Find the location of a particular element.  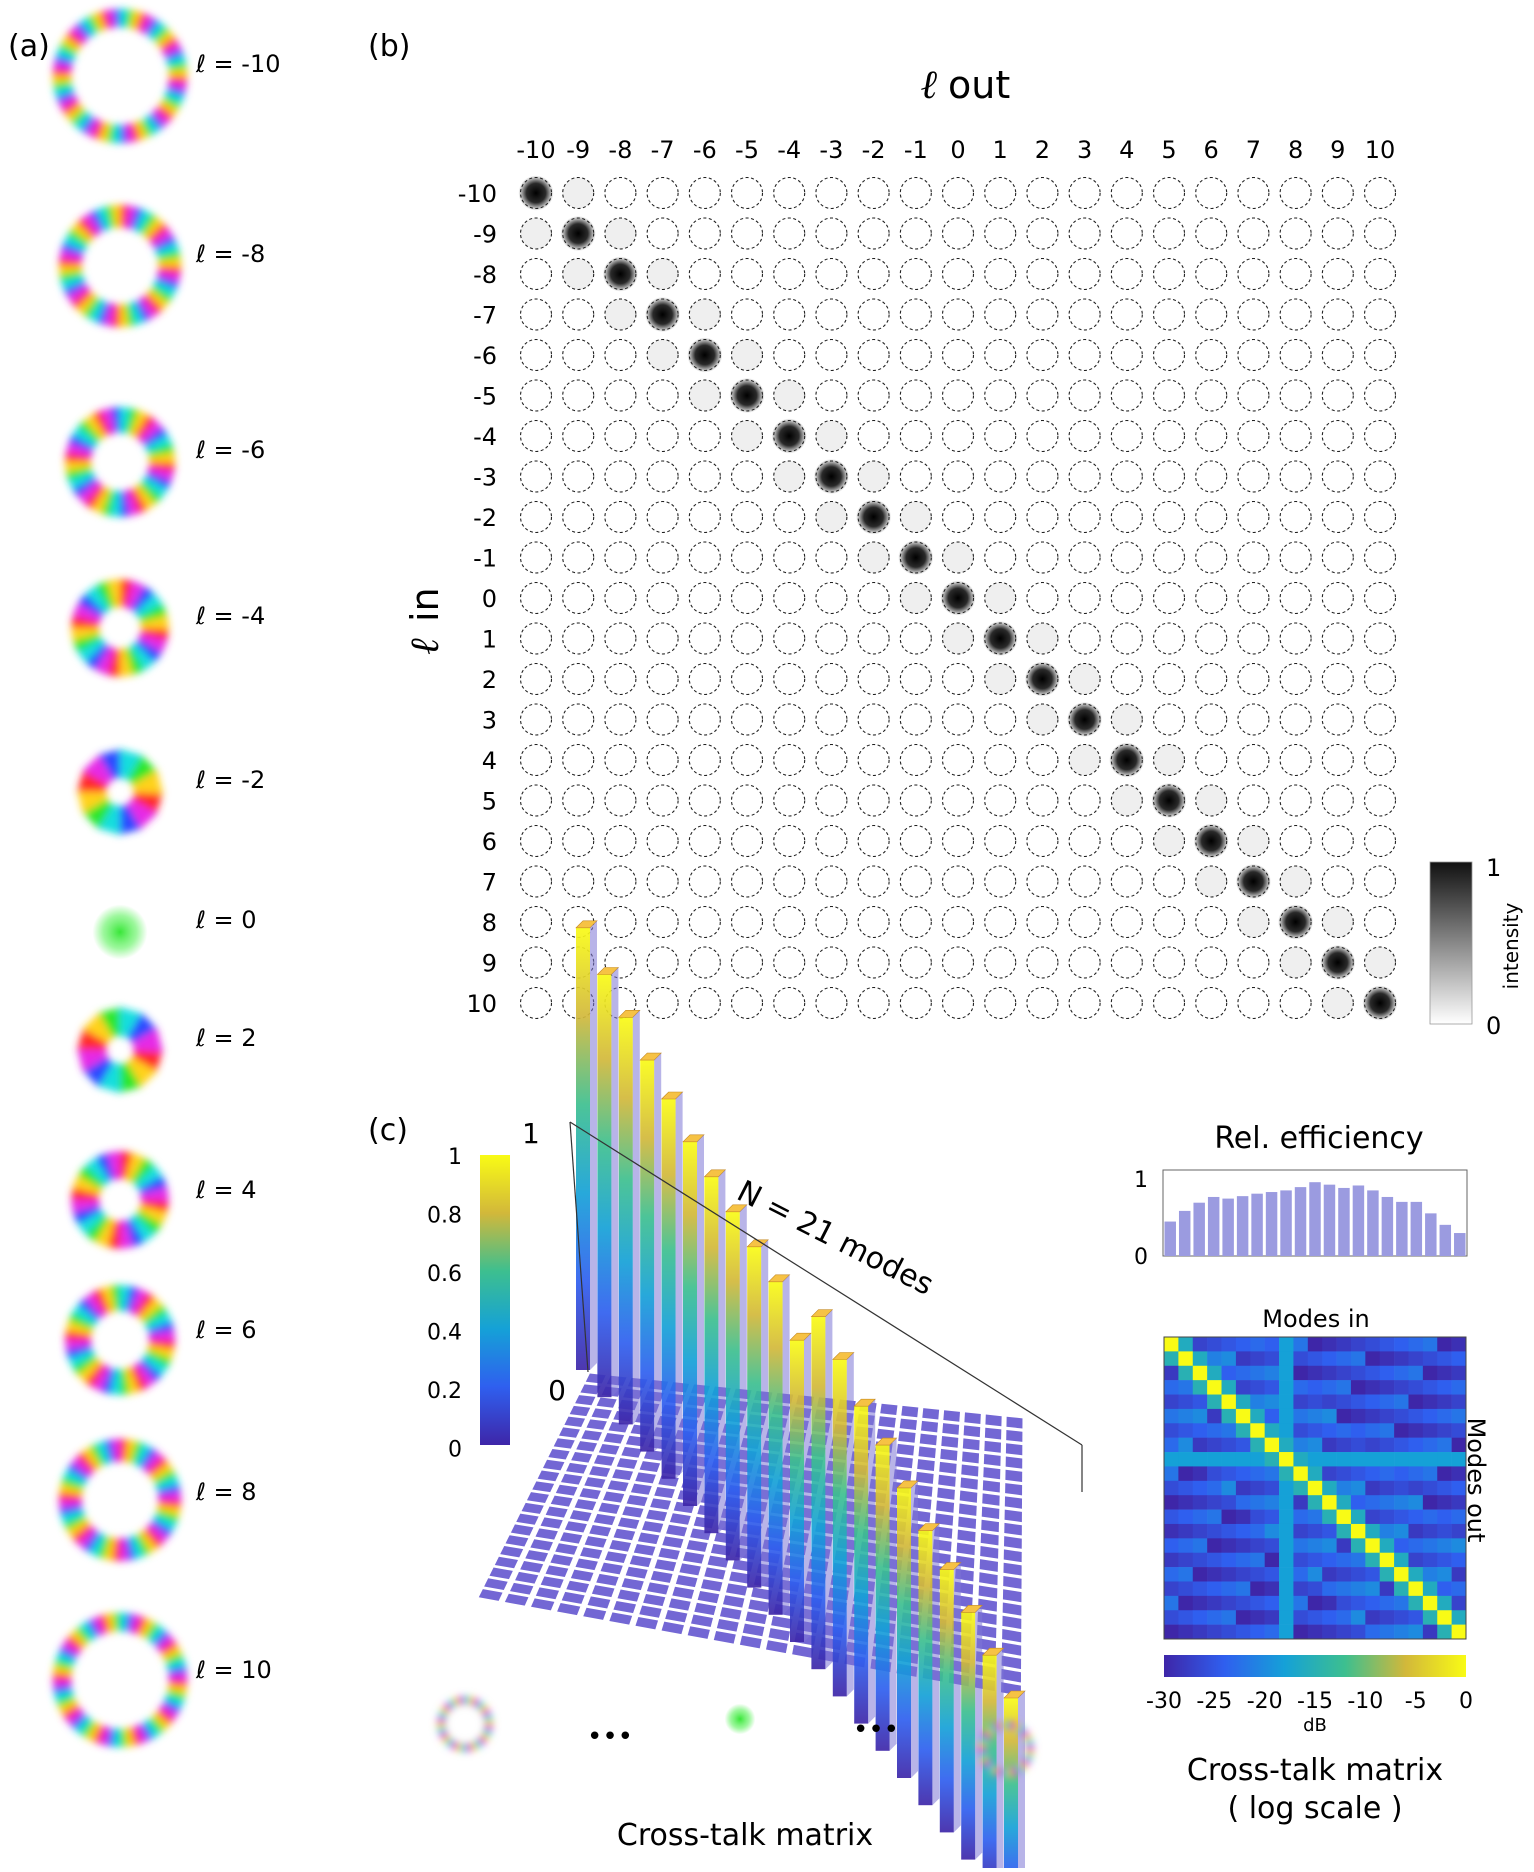

oam-mode-icon is located at coordinates (120, 1200).